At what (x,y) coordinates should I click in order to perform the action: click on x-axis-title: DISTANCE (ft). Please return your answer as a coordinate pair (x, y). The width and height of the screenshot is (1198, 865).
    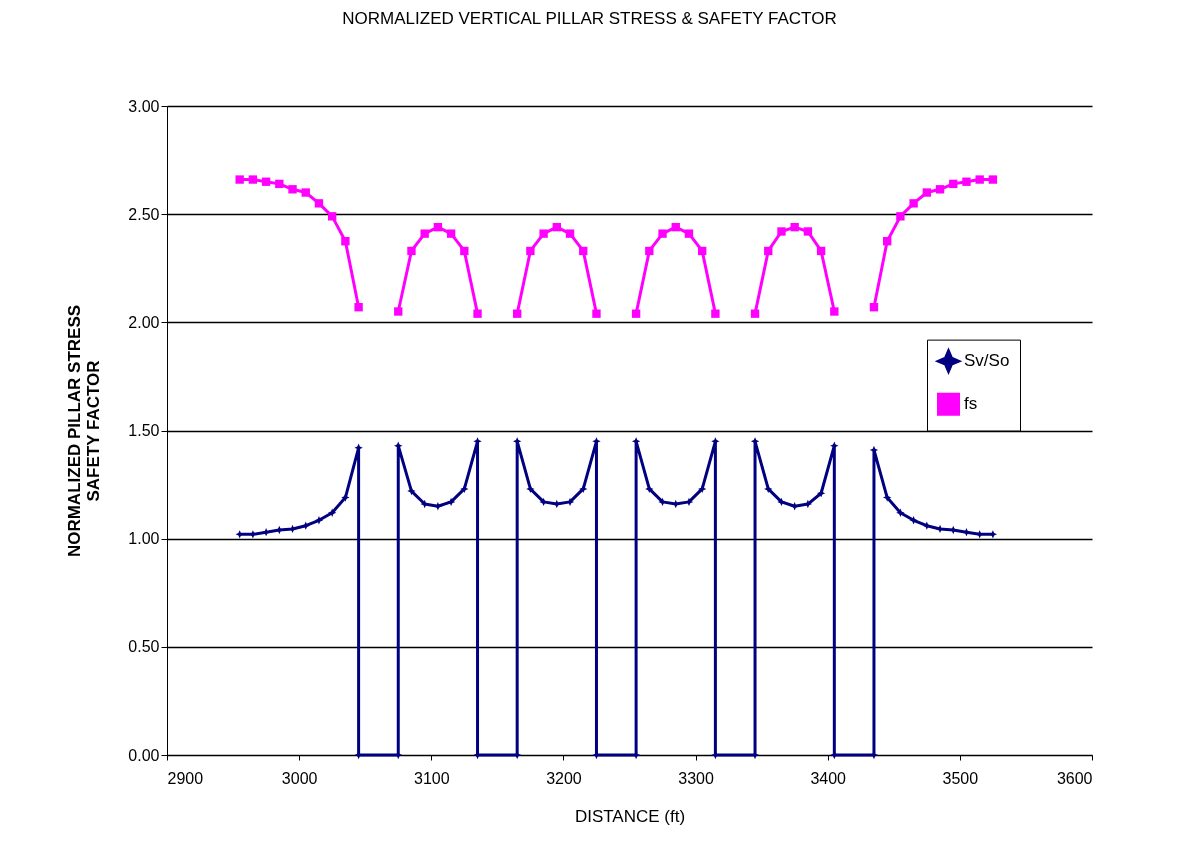
    Looking at the image, I should click on (630, 816).